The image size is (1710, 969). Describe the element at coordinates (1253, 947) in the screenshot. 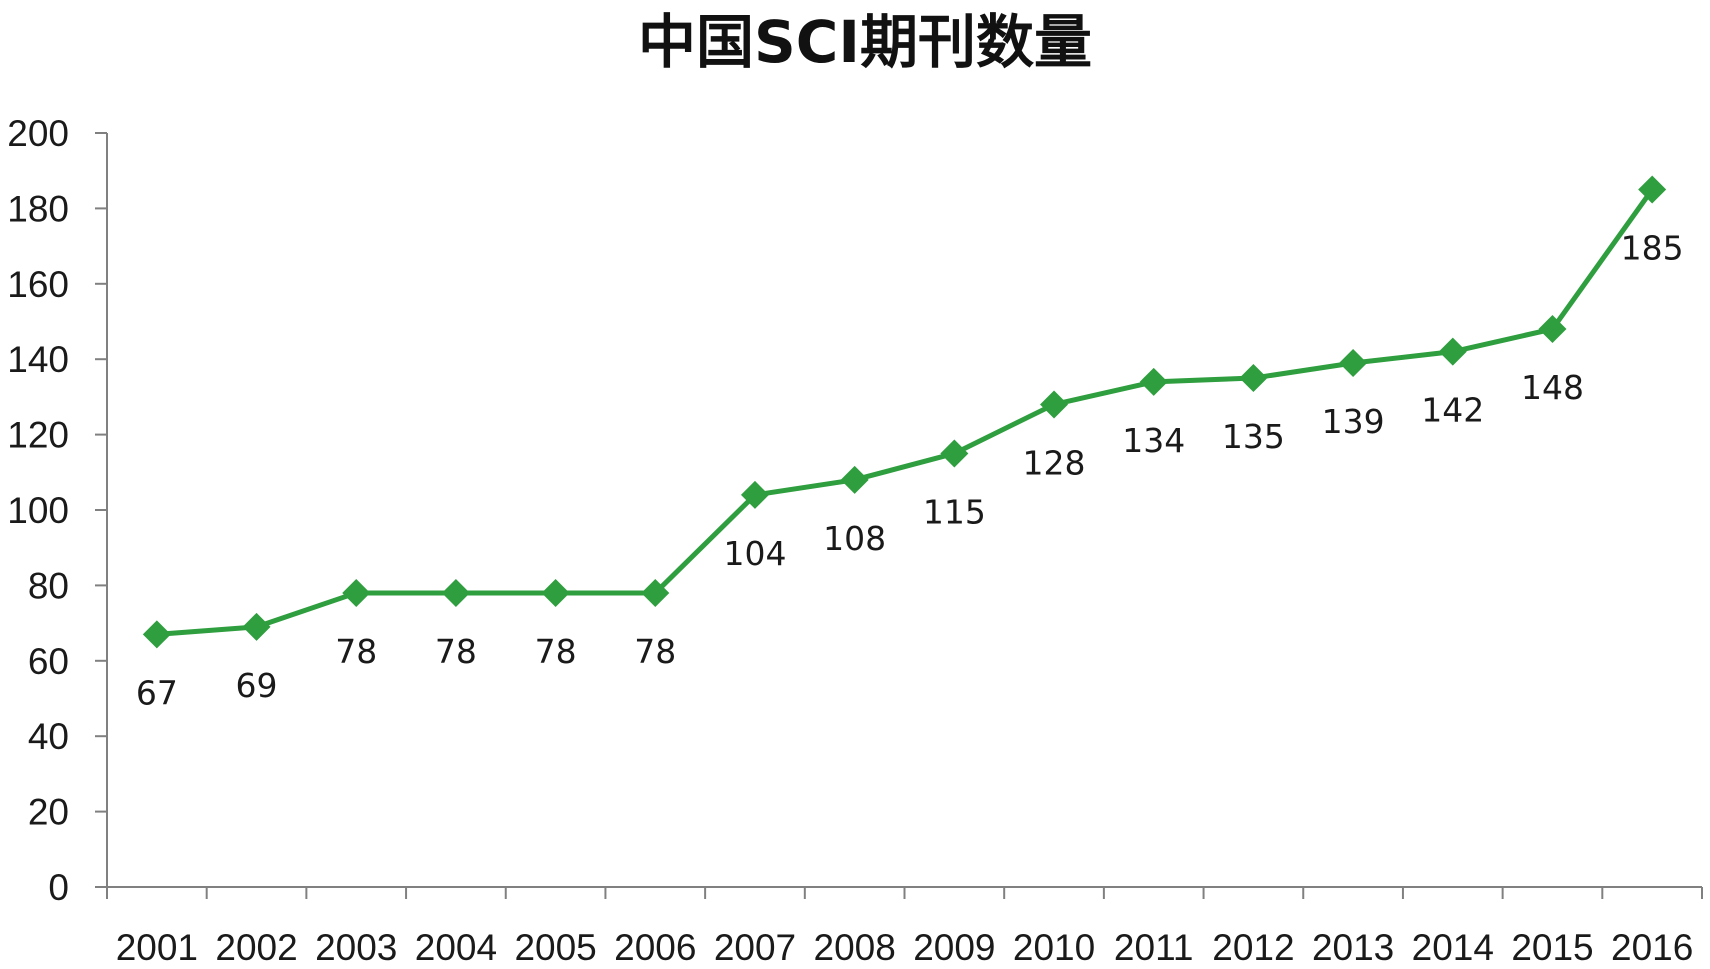

I see `x-tick-label: 2012` at that location.